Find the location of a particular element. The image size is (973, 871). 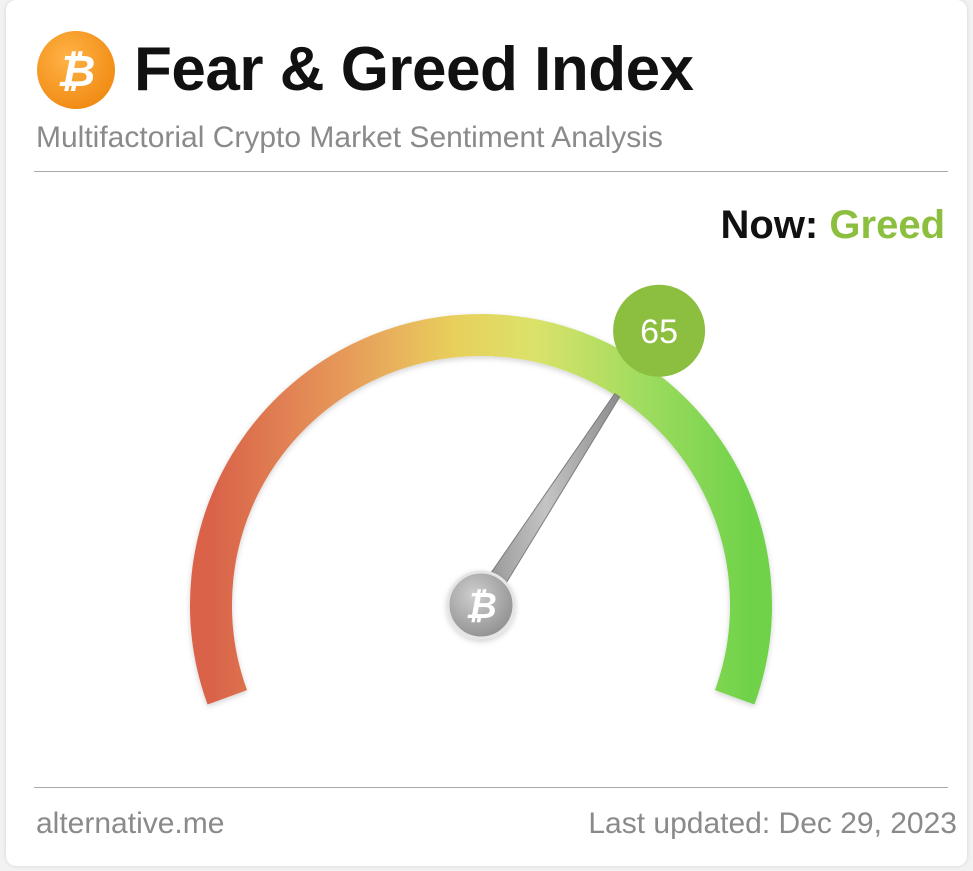

index-value: 65 is located at coordinates (659, 332).